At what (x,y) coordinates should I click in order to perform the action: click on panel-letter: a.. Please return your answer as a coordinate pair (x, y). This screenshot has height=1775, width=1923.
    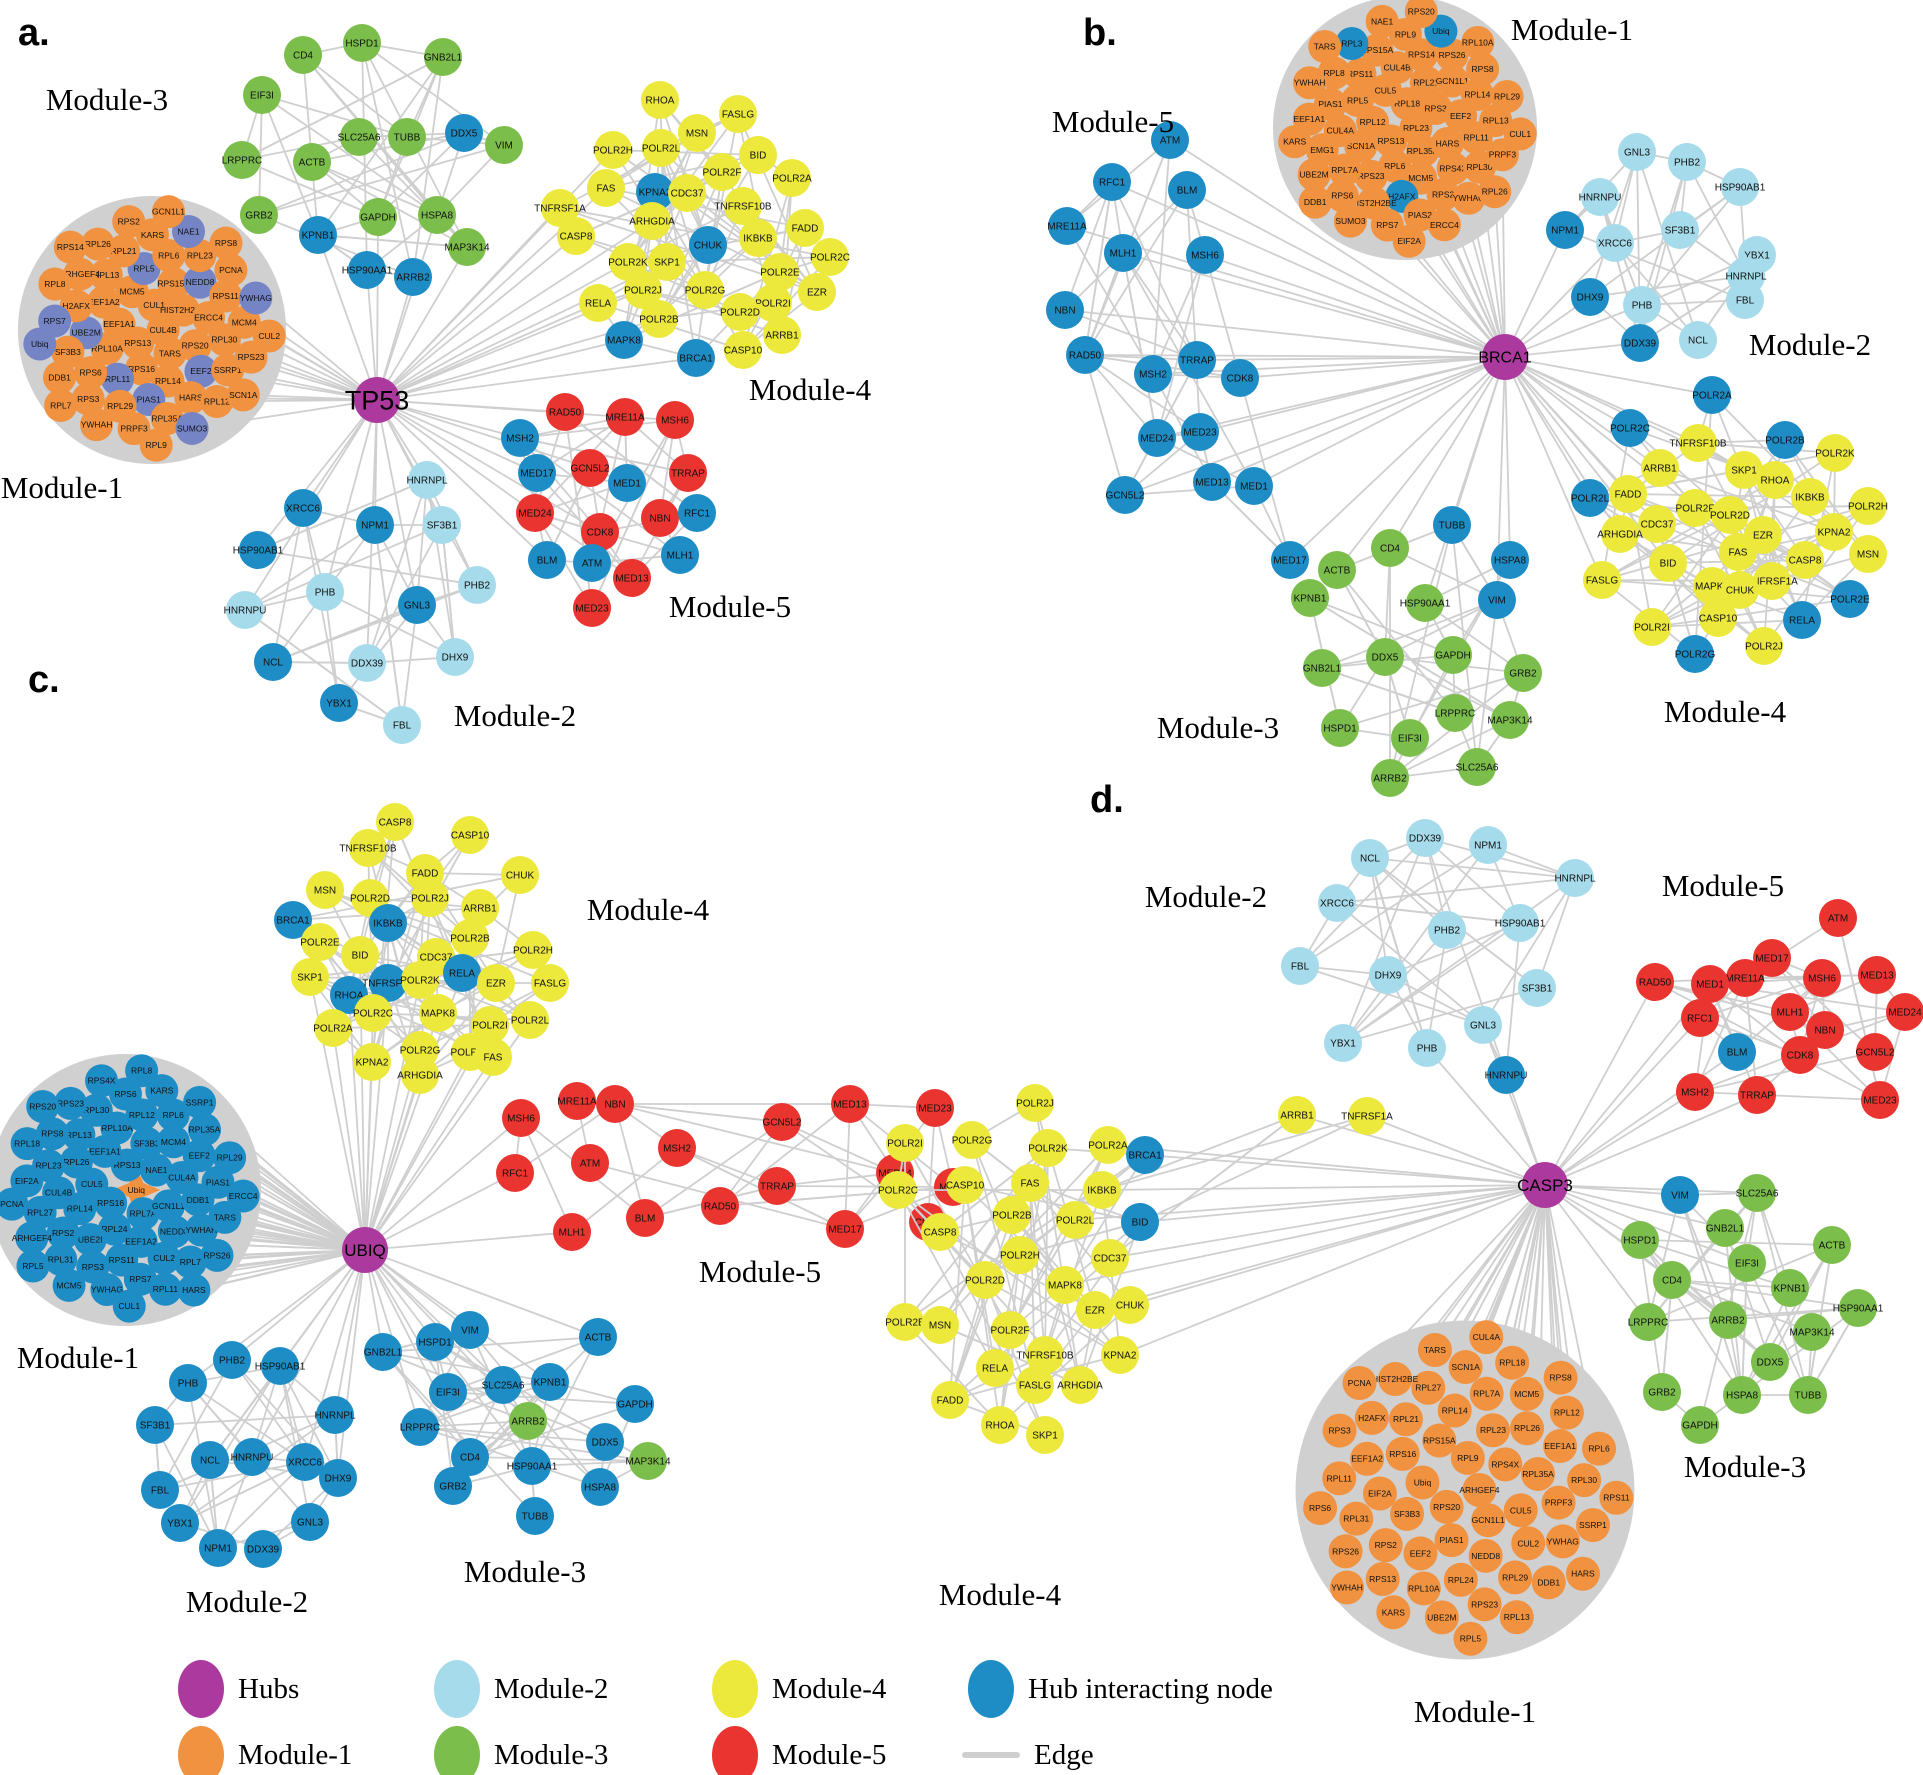
    Looking at the image, I should click on (34, 33).